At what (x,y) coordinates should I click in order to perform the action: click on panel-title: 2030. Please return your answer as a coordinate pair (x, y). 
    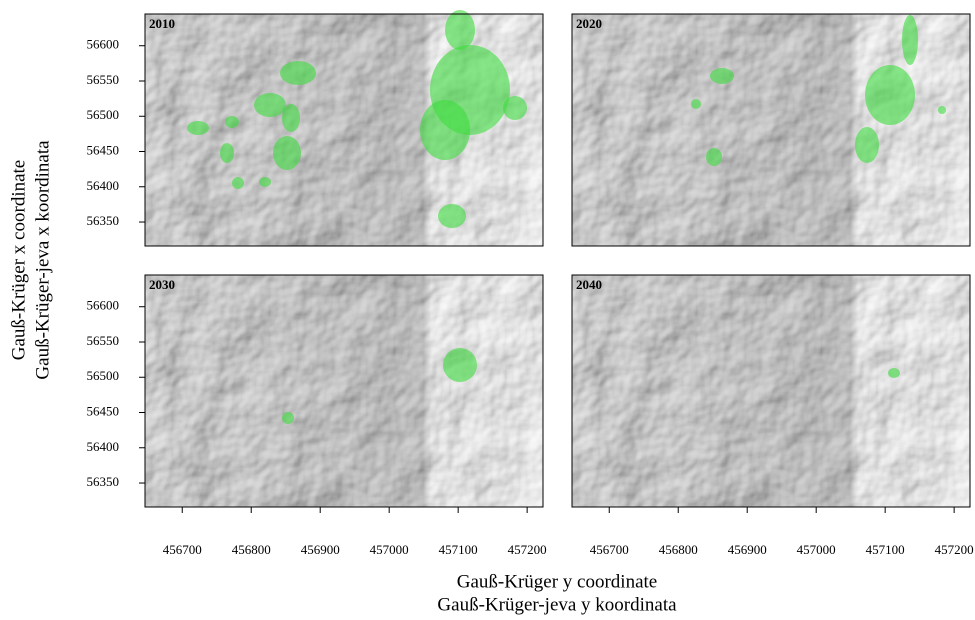
    Looking at the image, I should click on (162, 284).